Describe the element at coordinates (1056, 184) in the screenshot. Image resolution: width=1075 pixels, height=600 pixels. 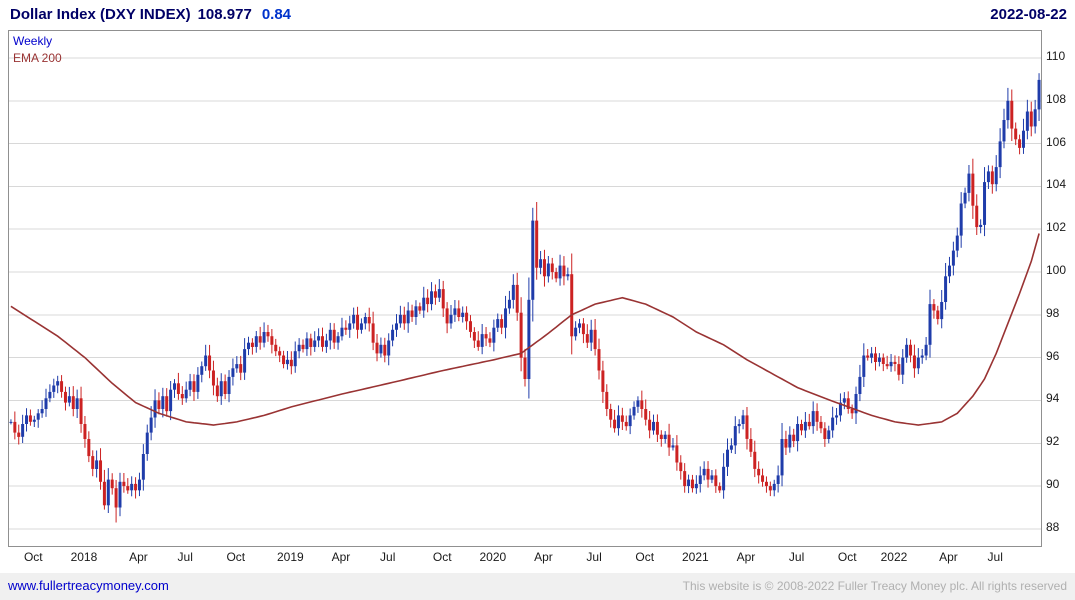
I see `y-axis-tick: 104` at that location.